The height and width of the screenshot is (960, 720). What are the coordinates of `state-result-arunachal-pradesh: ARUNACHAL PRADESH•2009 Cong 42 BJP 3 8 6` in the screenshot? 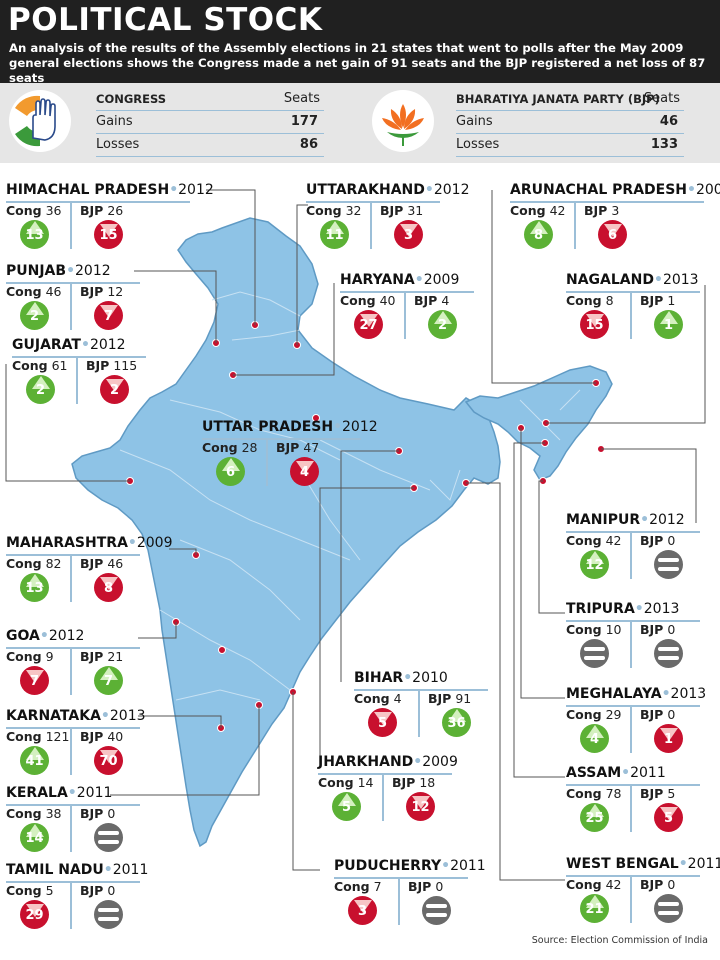 It's located at (615, 217).